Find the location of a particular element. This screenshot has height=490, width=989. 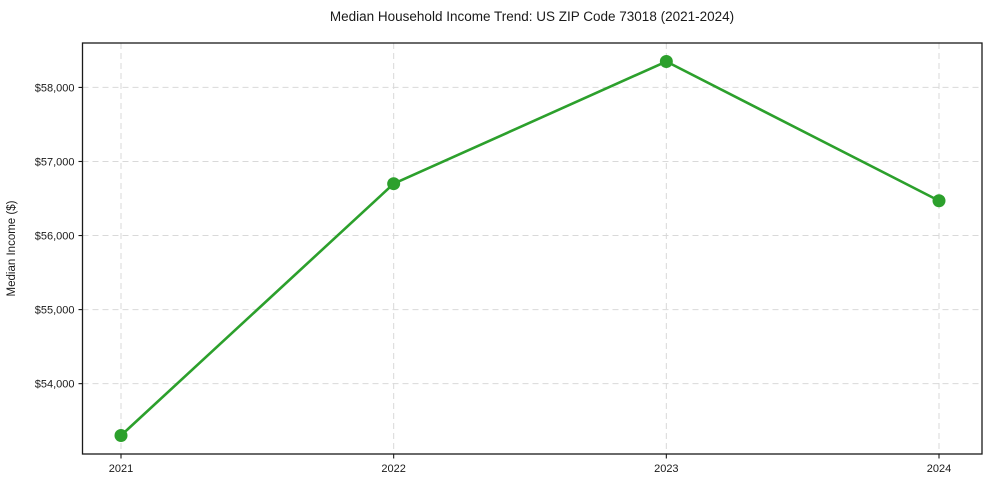

y-tick-label: $54,000 is located at coordinates (55, 384).